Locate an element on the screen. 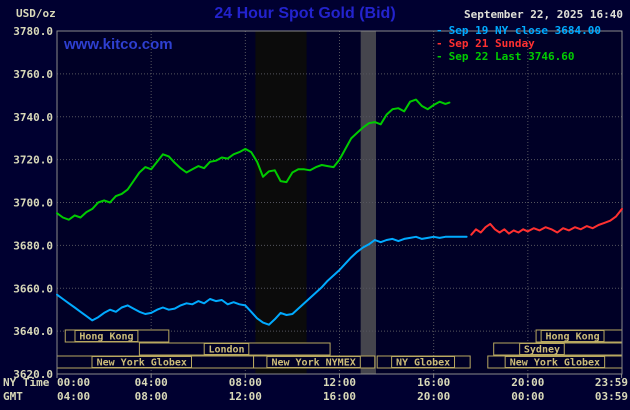  kitco-link: www.kitco.com is located at coordinates (118, 44).